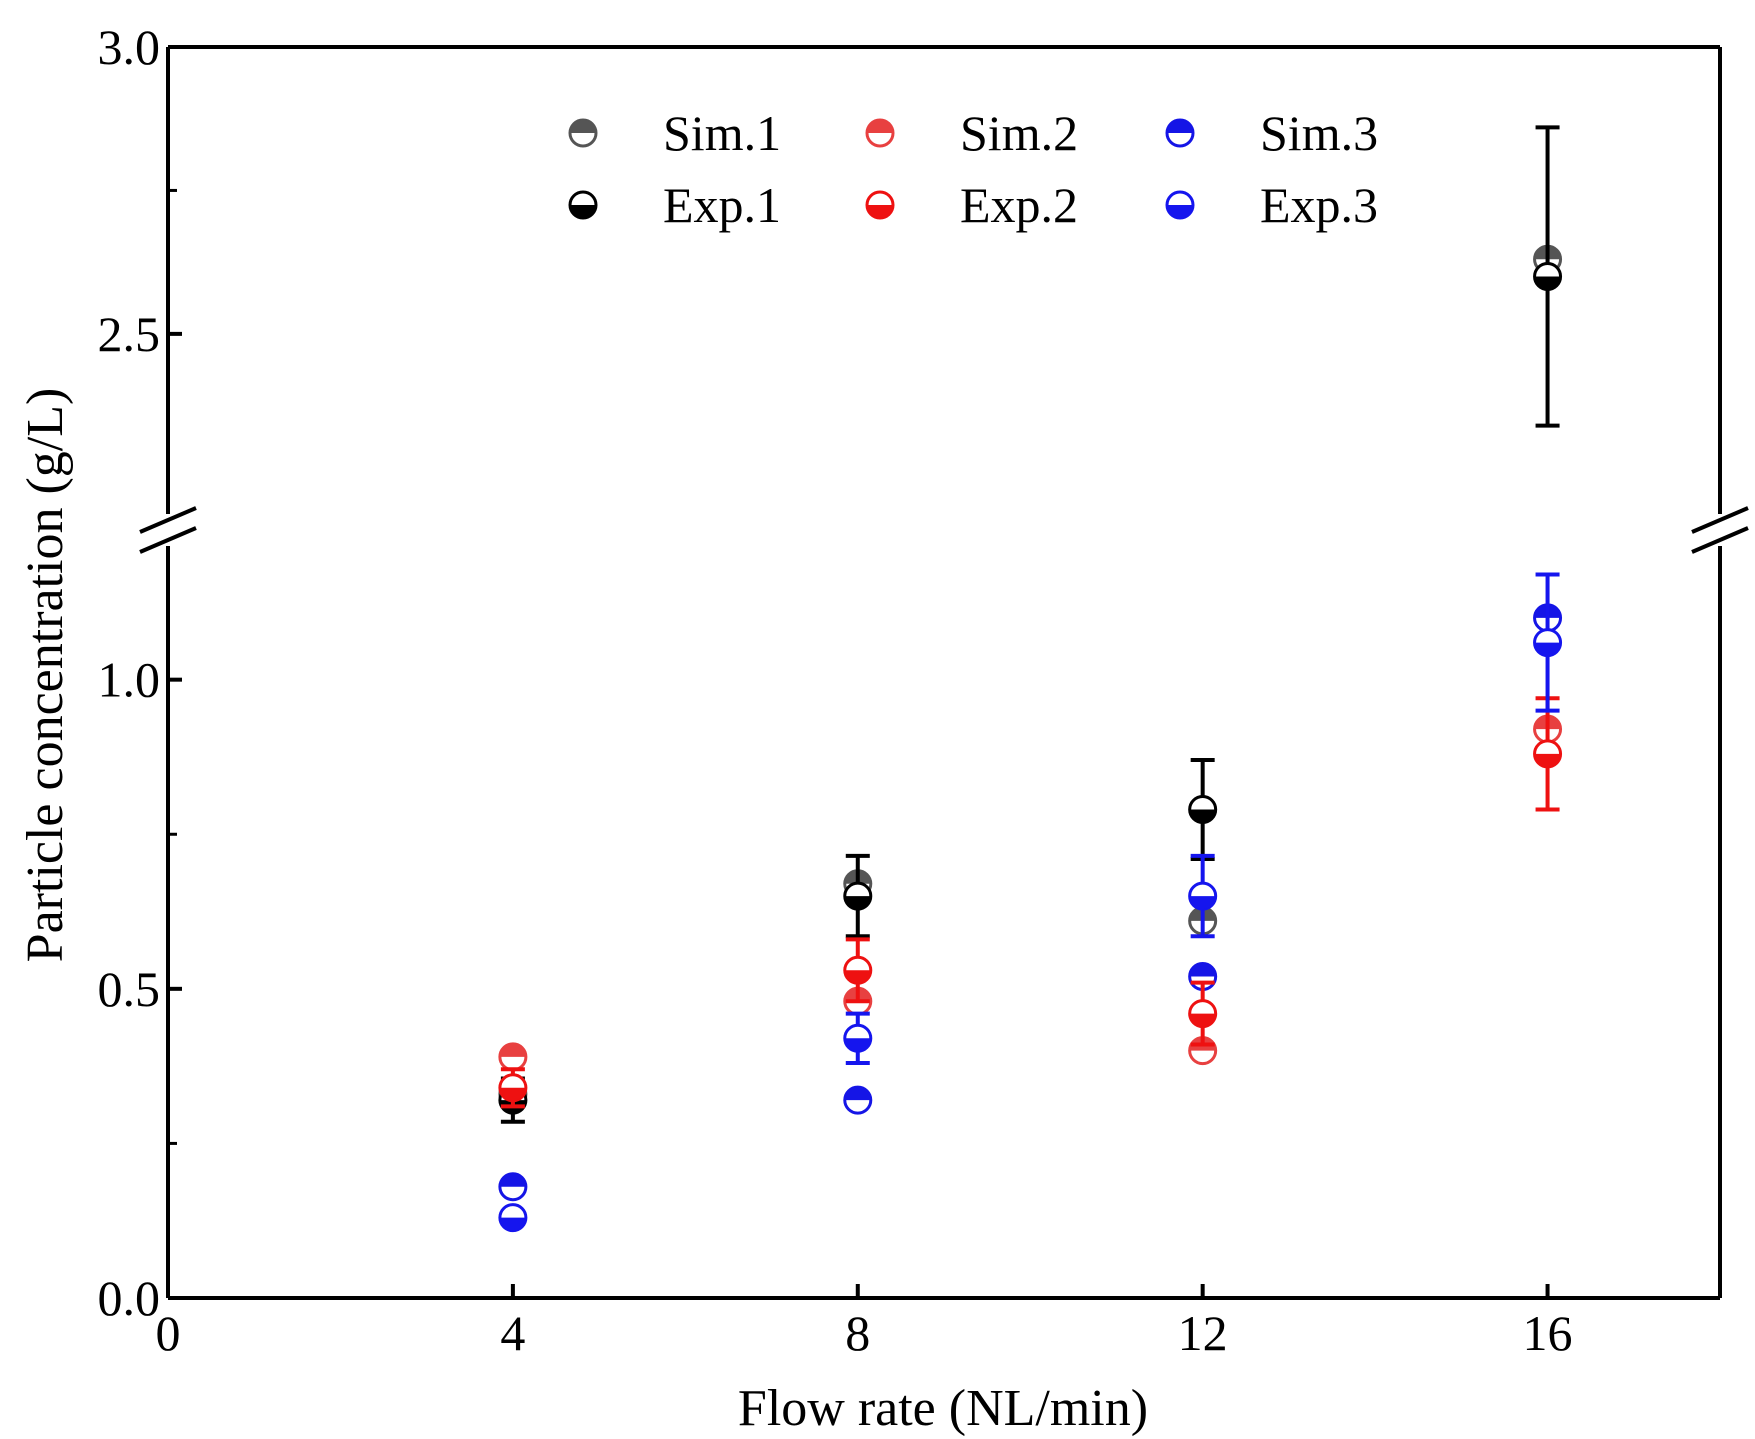 The height and width of the screenshot is (1439, 1755). What do you see at coordinates (129, 47) in the screenshot?
I see `y-tick-label: 3.0` at bounding box center [129, 47].